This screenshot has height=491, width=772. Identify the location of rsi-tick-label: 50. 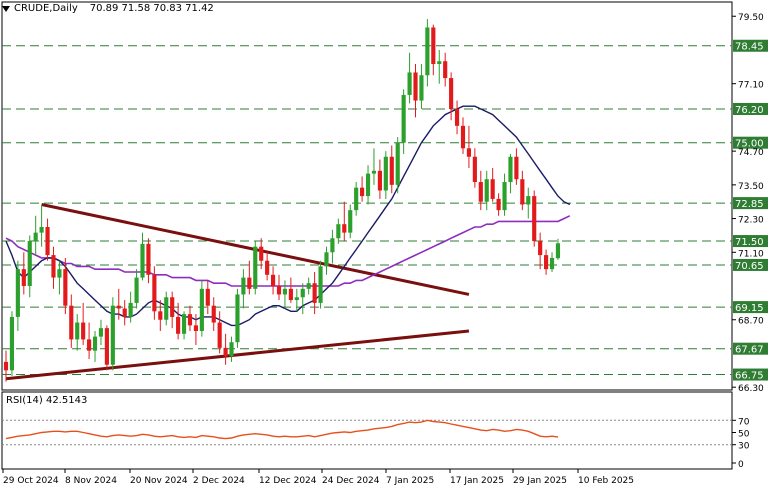
(744, 435).